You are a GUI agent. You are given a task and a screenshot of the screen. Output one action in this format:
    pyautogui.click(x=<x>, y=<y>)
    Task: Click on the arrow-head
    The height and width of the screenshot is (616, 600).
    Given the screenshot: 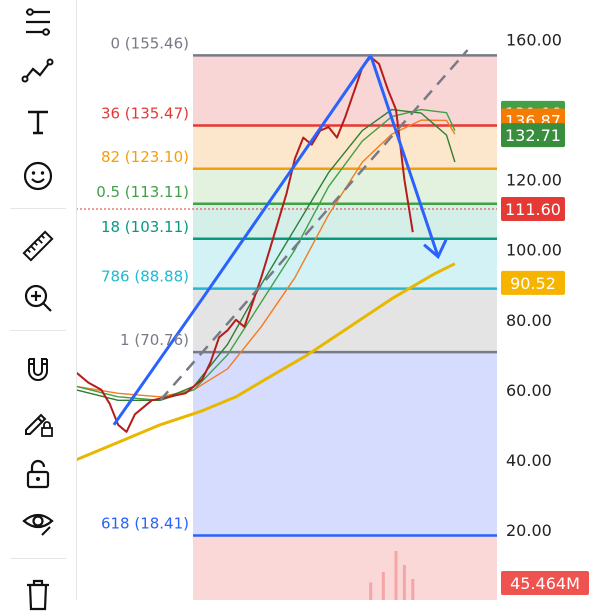 What is the action you would take?
    pyautogui.click(x=435, y=249)
    